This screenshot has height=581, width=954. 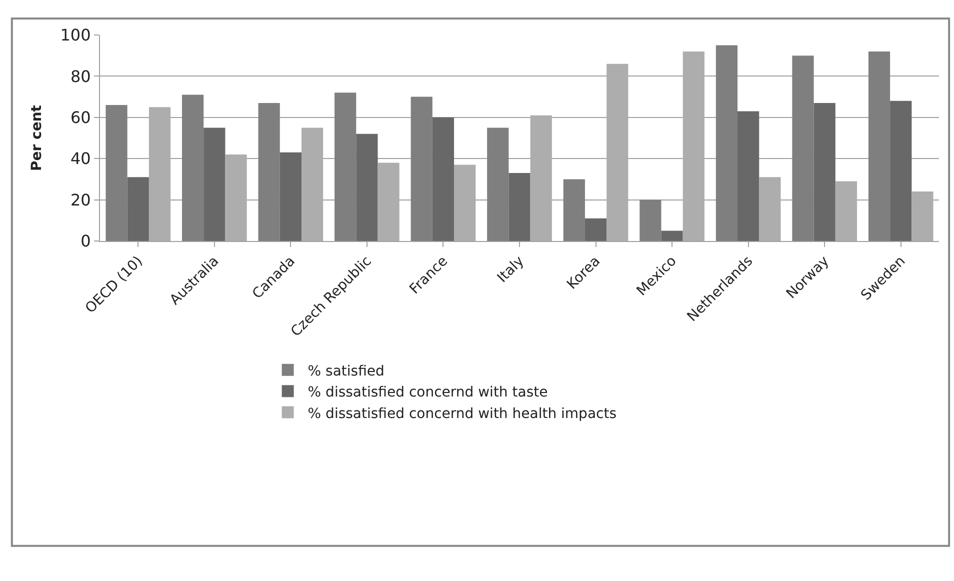 What do you see at coordinates (428, 392) in the screenshot?
I see `legend-label: % dissatisfied concernd with taste` at bounding box center [428, 392].